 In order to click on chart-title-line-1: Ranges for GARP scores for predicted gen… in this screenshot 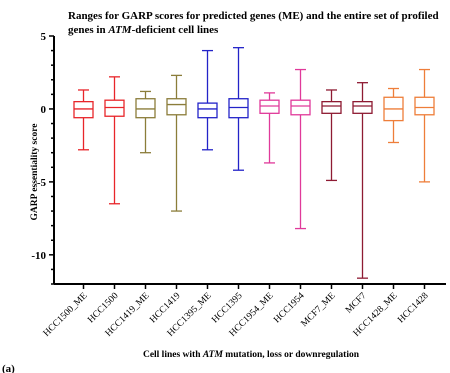, I will do `click(253, 16)`.